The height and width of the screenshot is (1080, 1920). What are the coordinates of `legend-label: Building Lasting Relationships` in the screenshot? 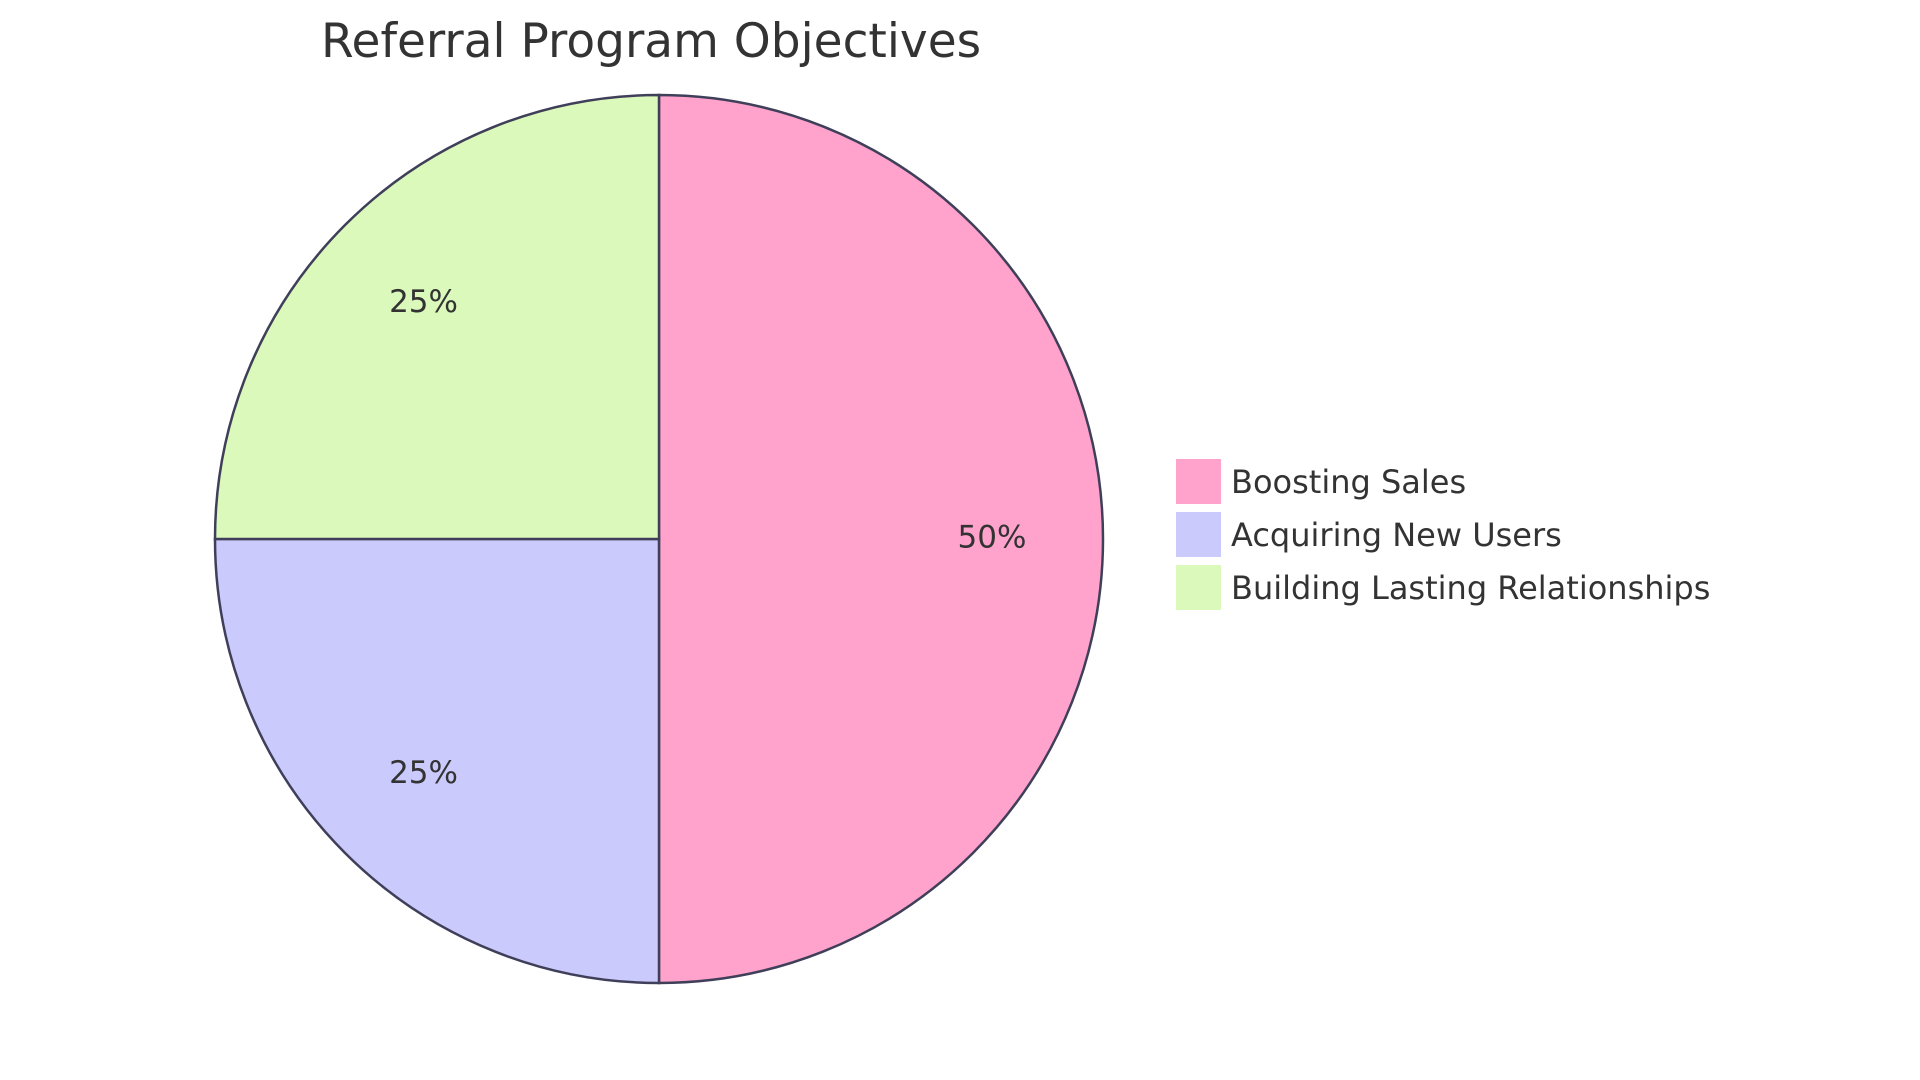 It's located at (1470, 588).